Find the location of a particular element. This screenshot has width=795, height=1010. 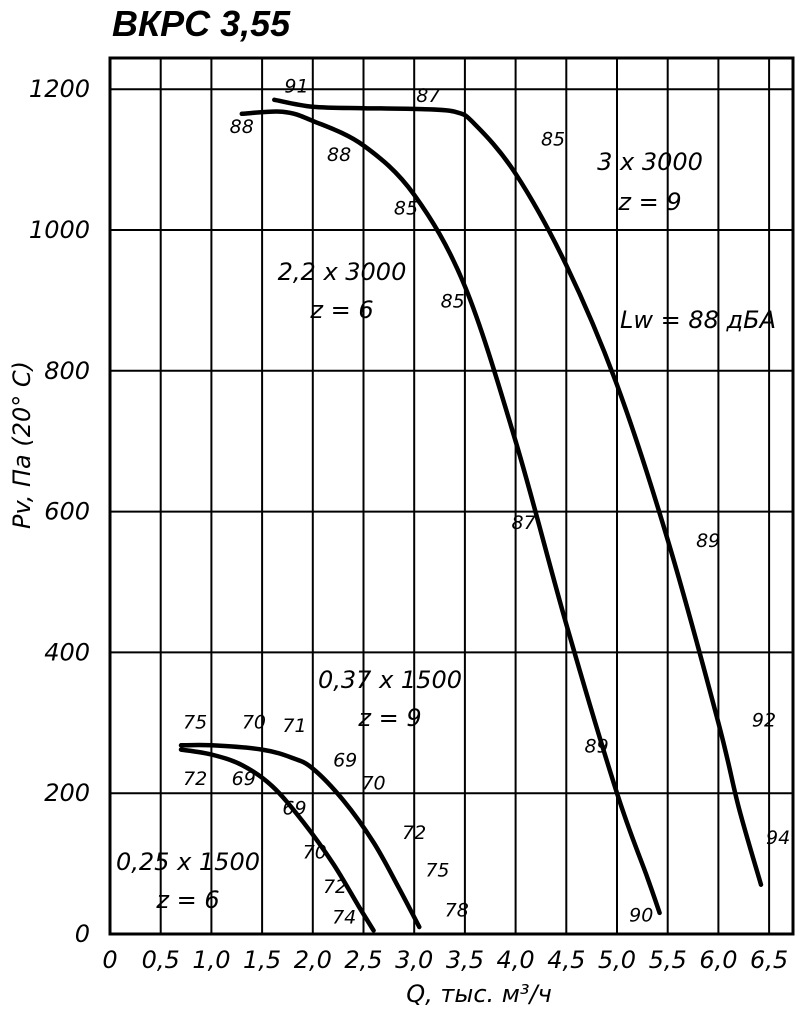

noise-label: 91 is located at coordinates (296, 87).